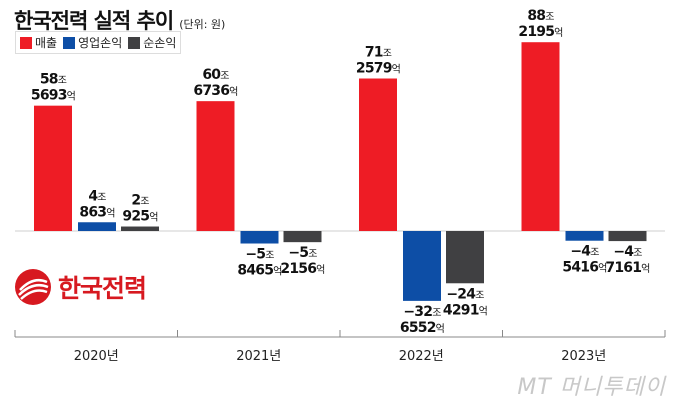  I want to click on data-label: 60조, so click(215, 75).